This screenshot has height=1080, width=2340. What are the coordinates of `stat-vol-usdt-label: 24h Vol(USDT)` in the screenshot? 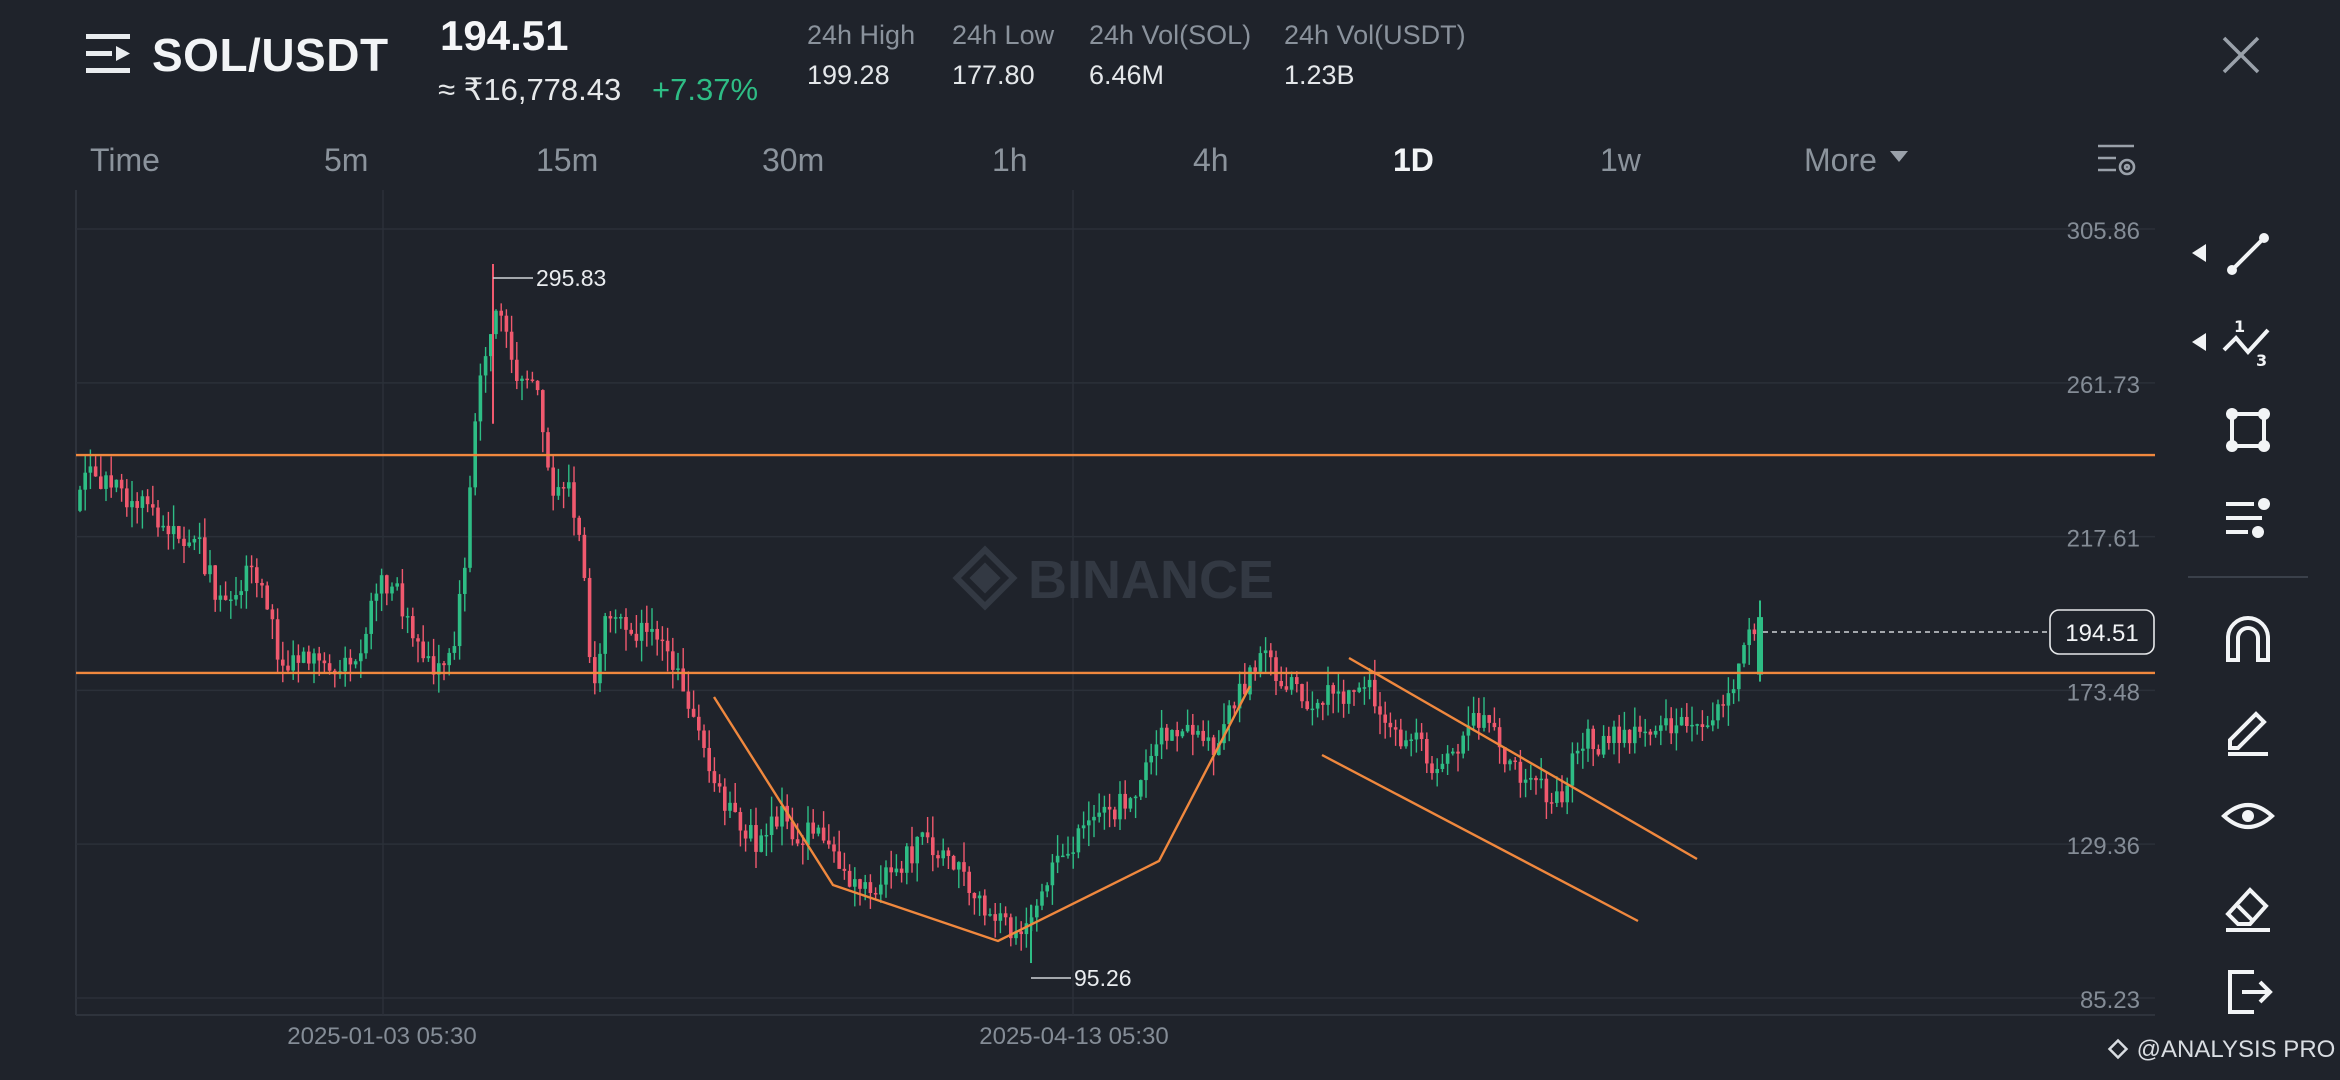 It's located at (1375, 35).